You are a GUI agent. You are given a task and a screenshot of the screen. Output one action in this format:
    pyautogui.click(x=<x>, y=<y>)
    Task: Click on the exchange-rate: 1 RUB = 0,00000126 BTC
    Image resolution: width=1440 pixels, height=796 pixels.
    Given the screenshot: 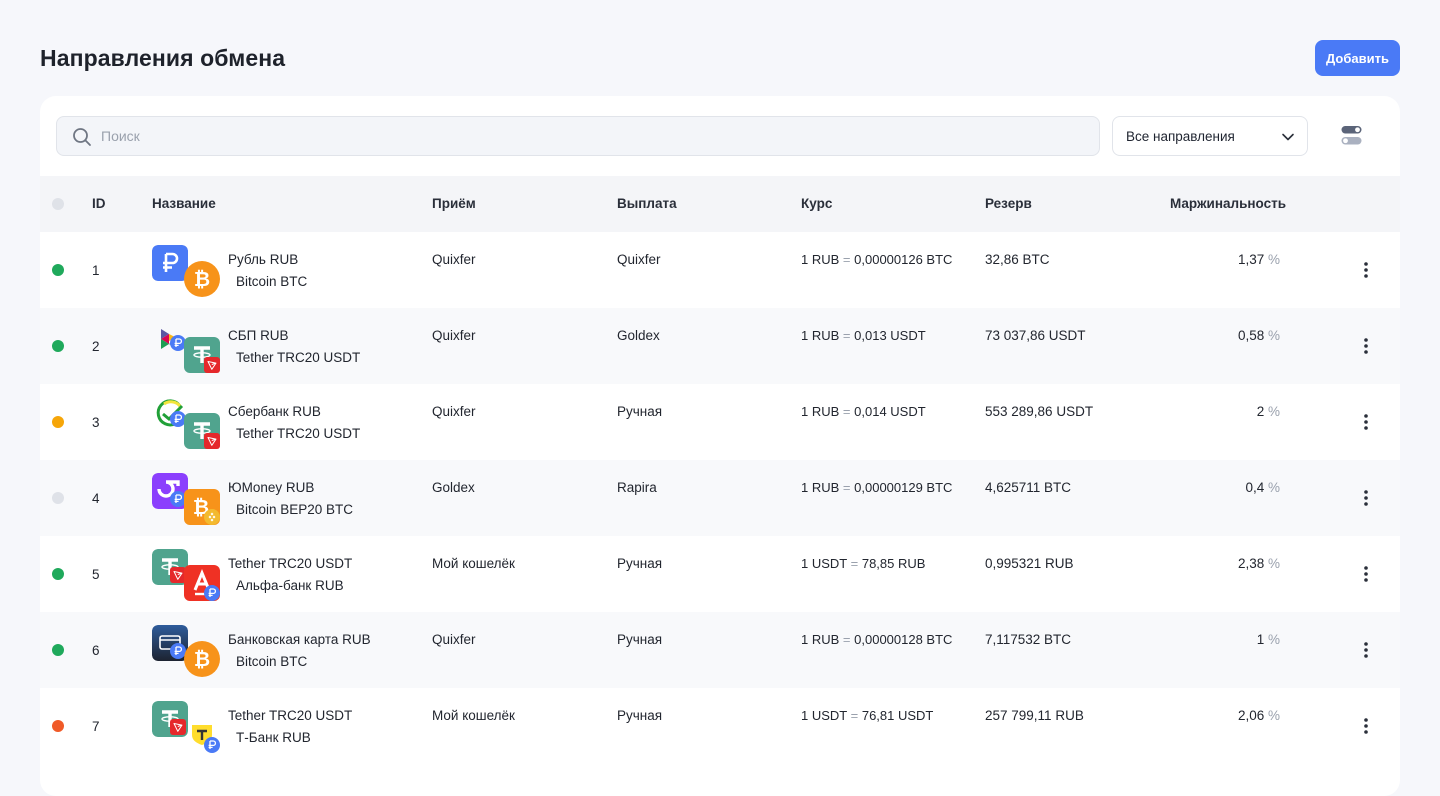 What is the action you would take?
    pyautogui.click(x=876, y=259)
    